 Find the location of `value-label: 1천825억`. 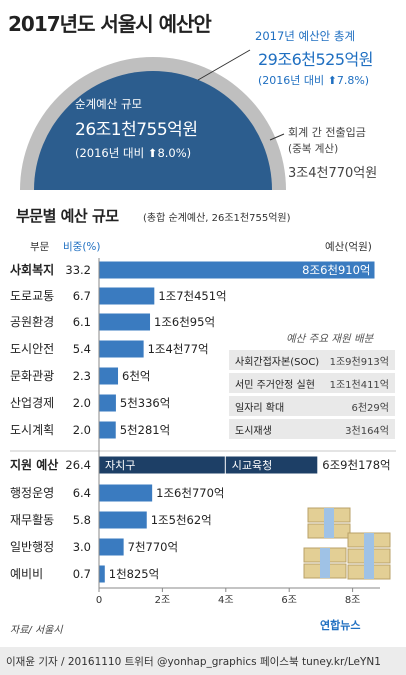

value-label: 1천825억 is located at coordinates (134, 574).